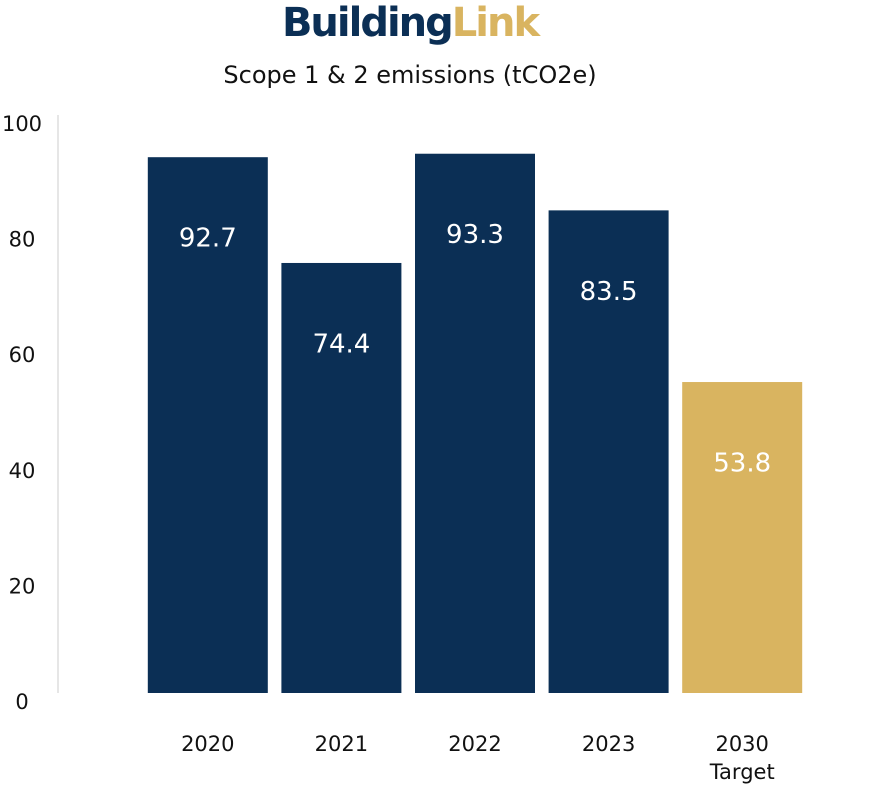 The image size is (893, 803). I want to click on y-tick-label: 80, so click(22, 240).